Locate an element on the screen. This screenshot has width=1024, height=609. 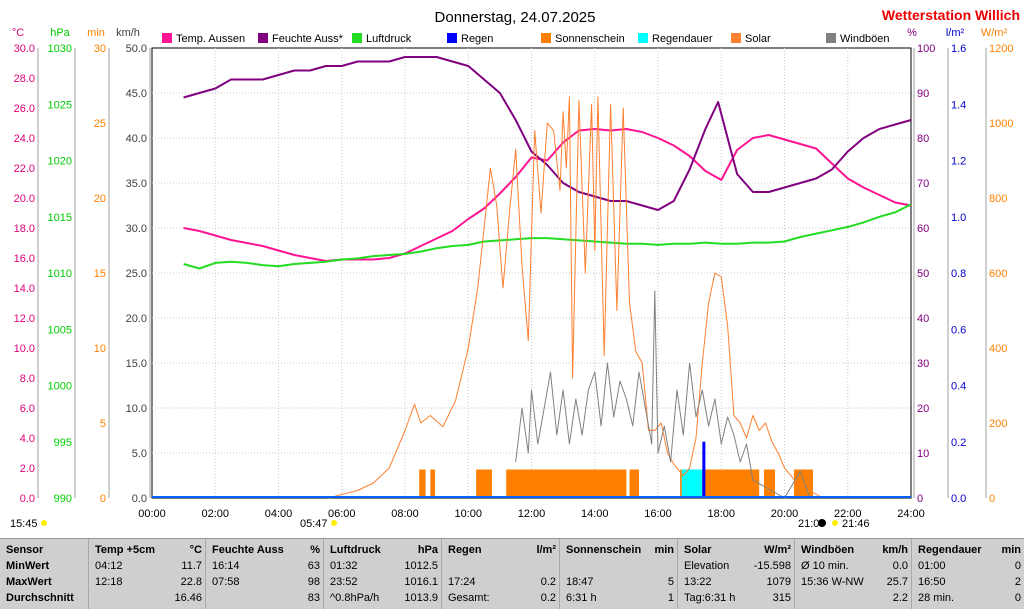
regendauer-min-value: 0 is located at coordinates (1017, 566).